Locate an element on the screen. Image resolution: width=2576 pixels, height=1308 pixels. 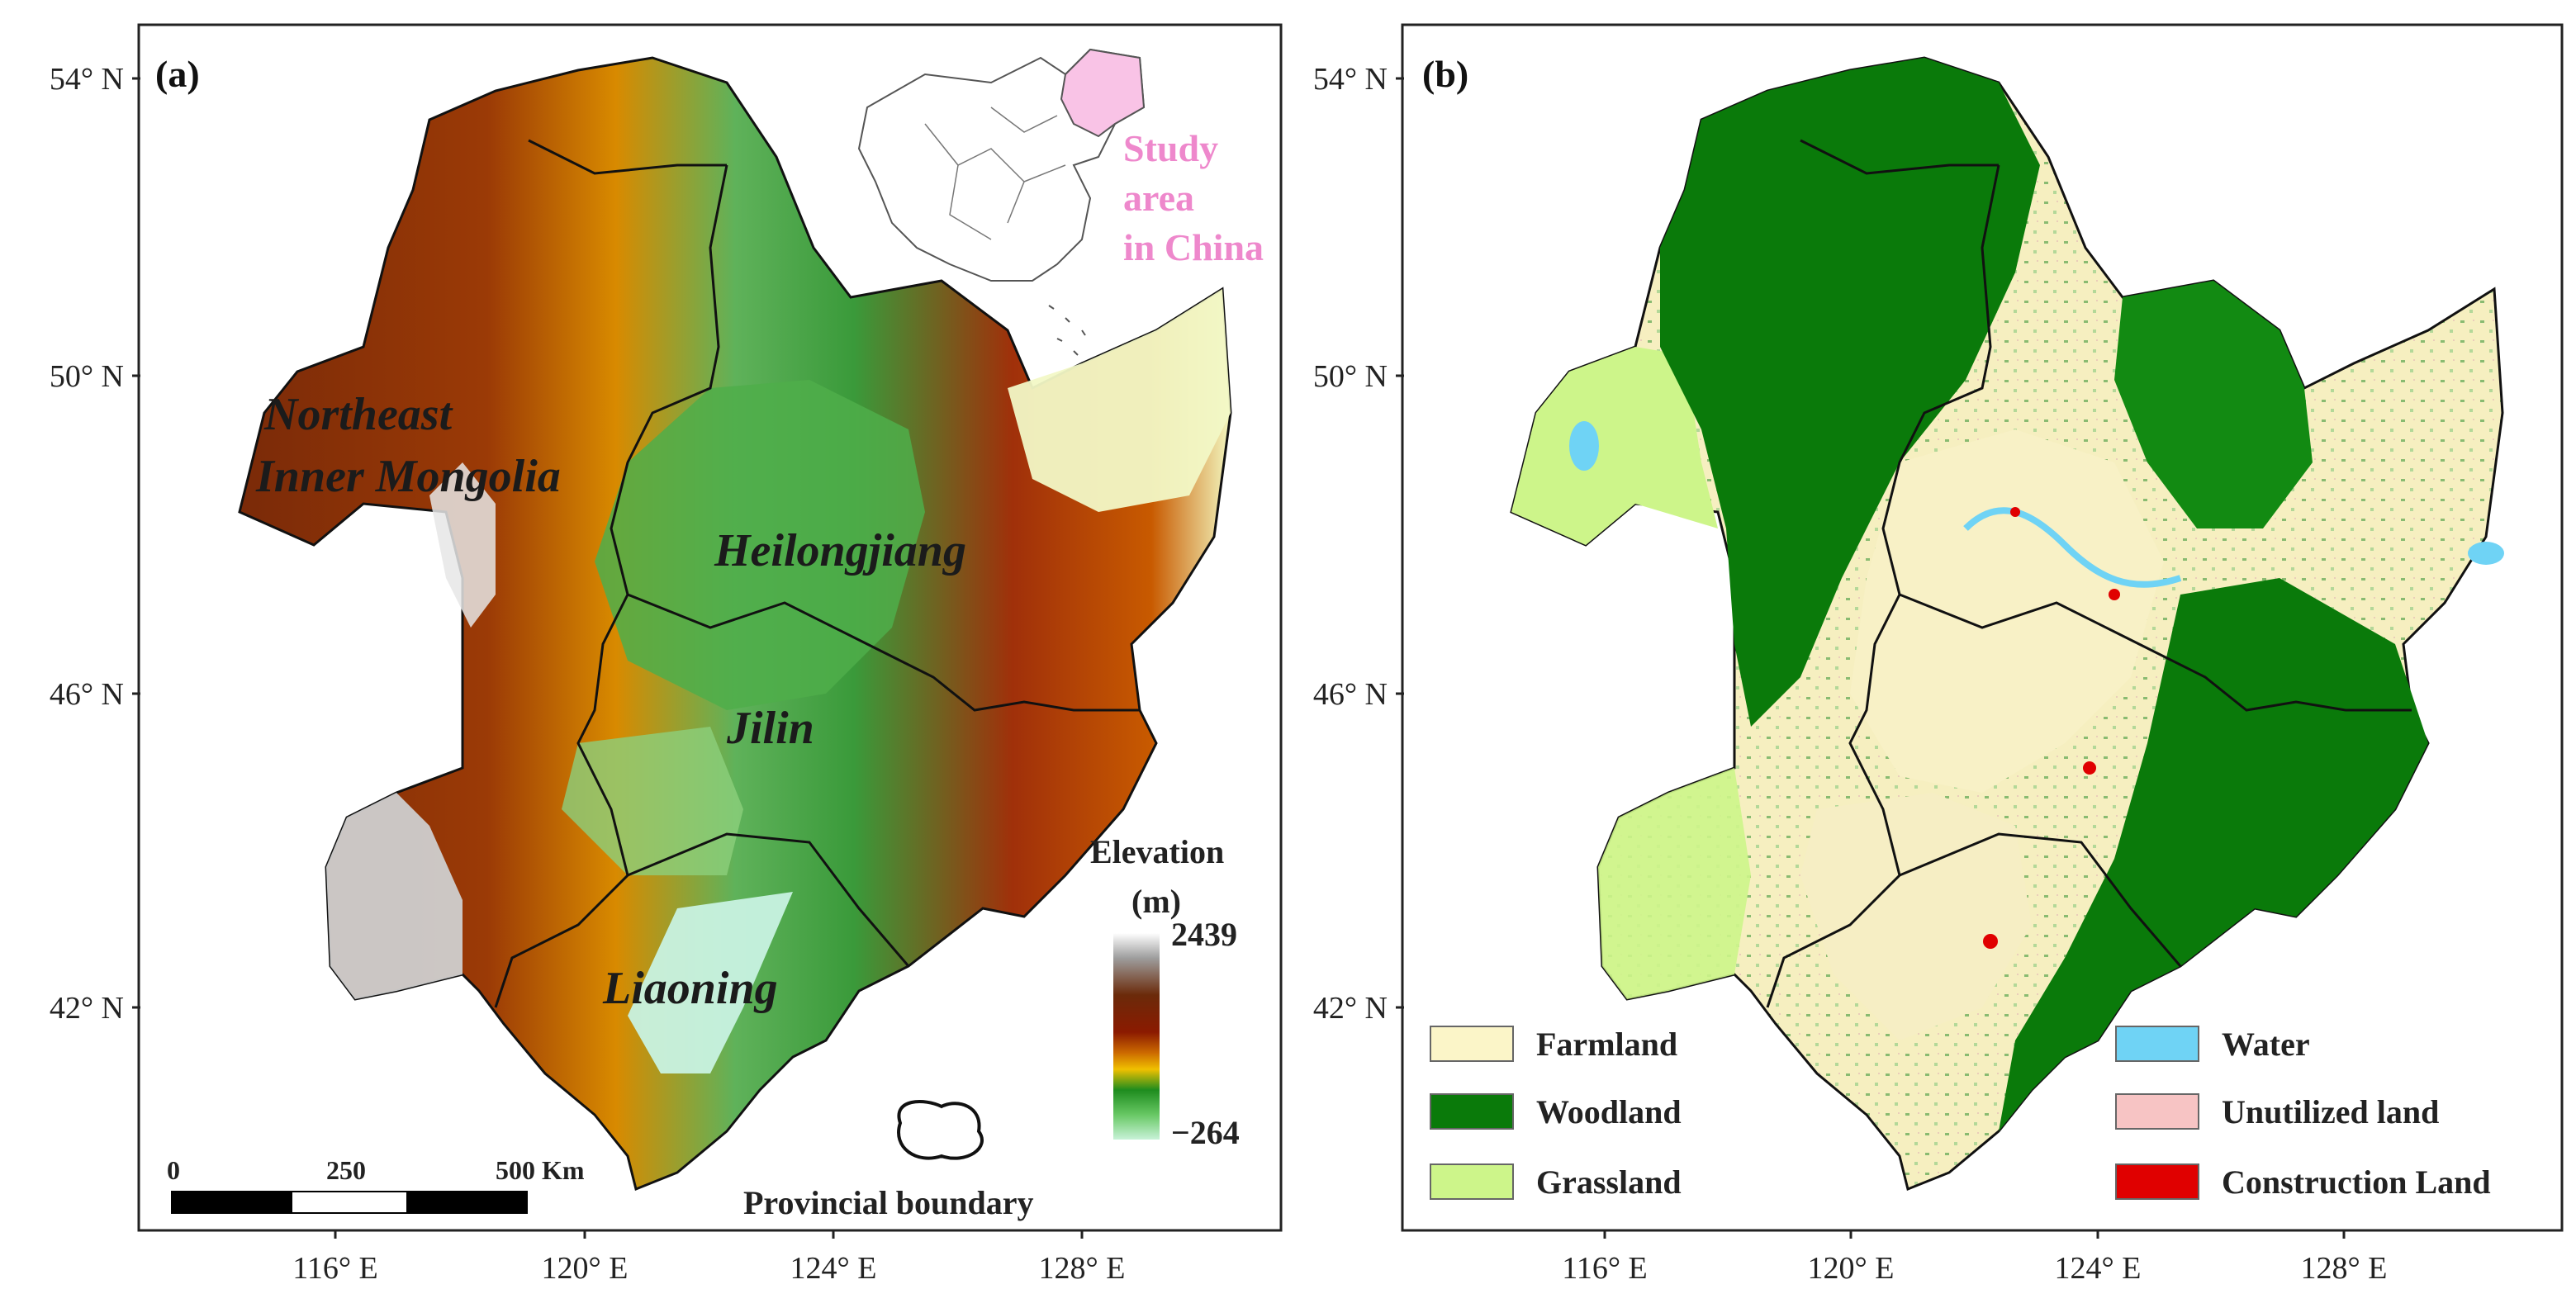
inset-label-line-3: in China is located at coordinates (1193, 247).